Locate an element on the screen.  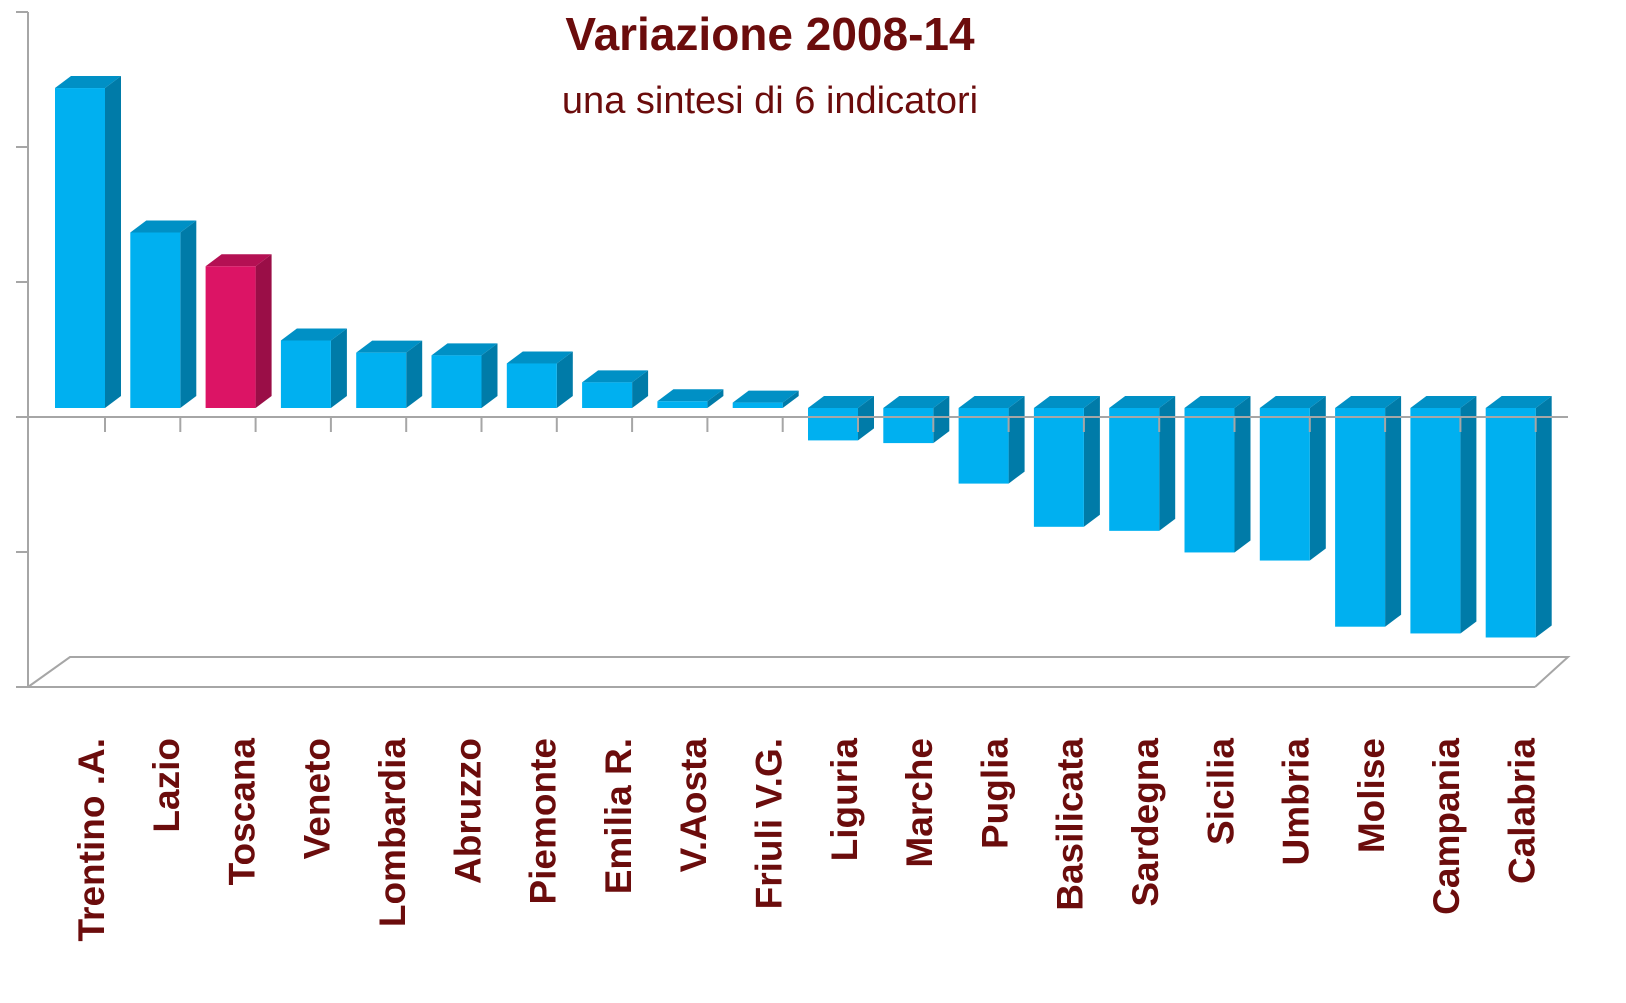
x-tick-label: Calabria is located at coordinates (1521, 811).